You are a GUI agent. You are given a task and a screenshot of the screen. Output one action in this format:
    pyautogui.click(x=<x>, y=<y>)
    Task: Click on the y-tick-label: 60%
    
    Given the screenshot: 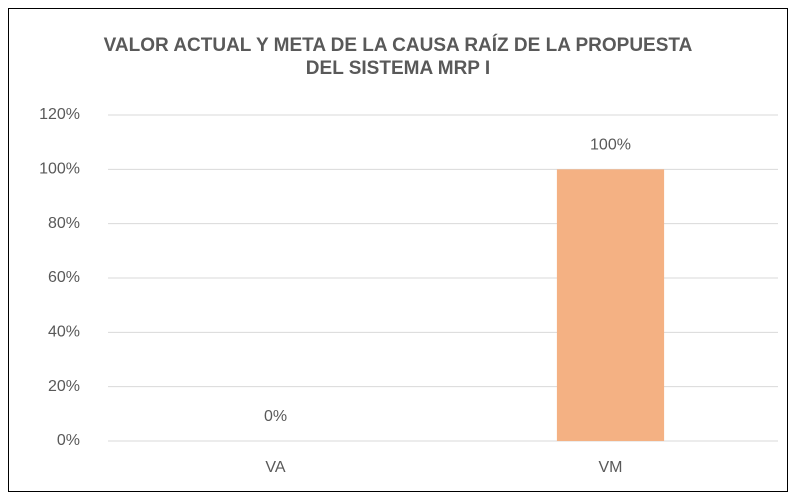 What is the action you would take?
    pyautogui.click(x=64, y=277)
    